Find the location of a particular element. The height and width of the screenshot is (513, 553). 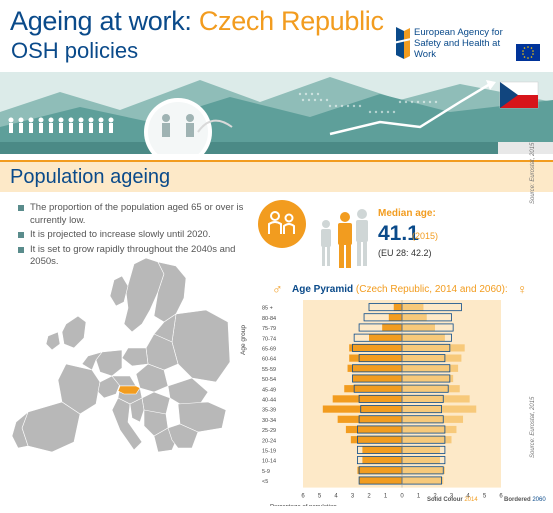

pyramid-source: Source: Eurostat, 2015 is located at coordinates (533, 427).